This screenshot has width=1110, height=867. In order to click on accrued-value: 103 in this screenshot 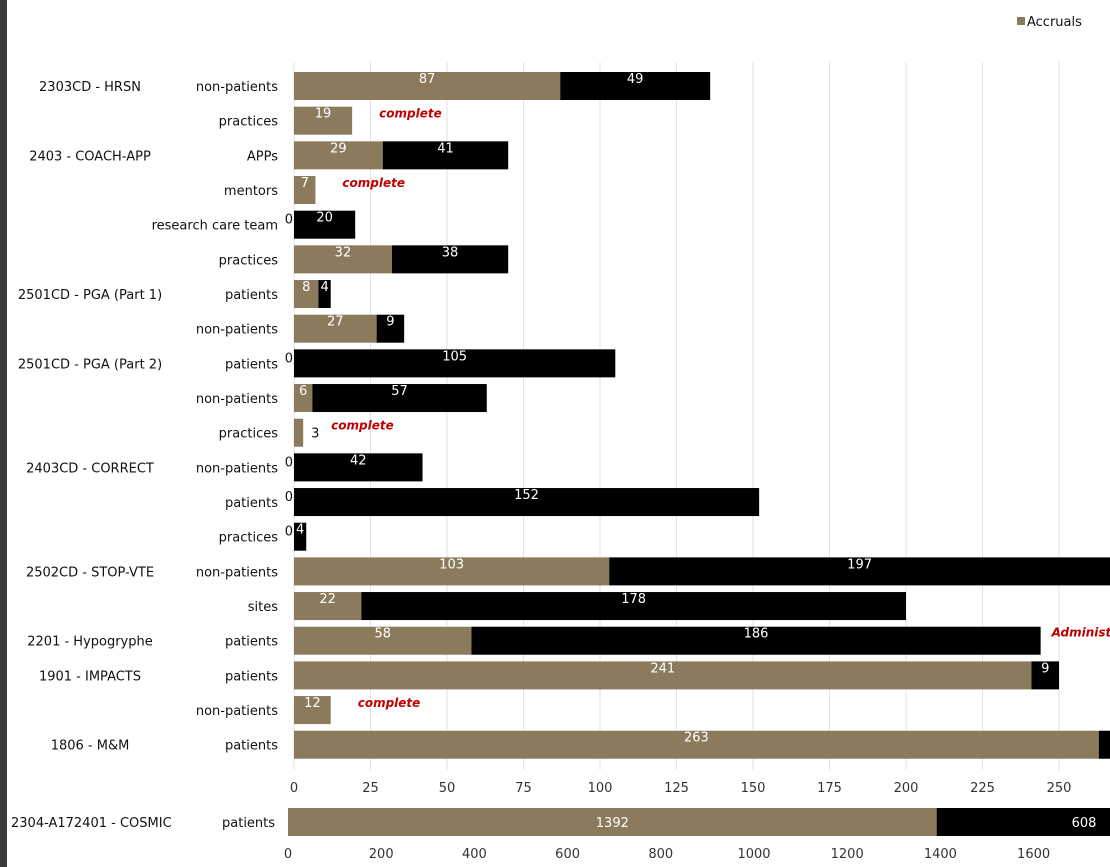, I will do `click(451, 564)`.